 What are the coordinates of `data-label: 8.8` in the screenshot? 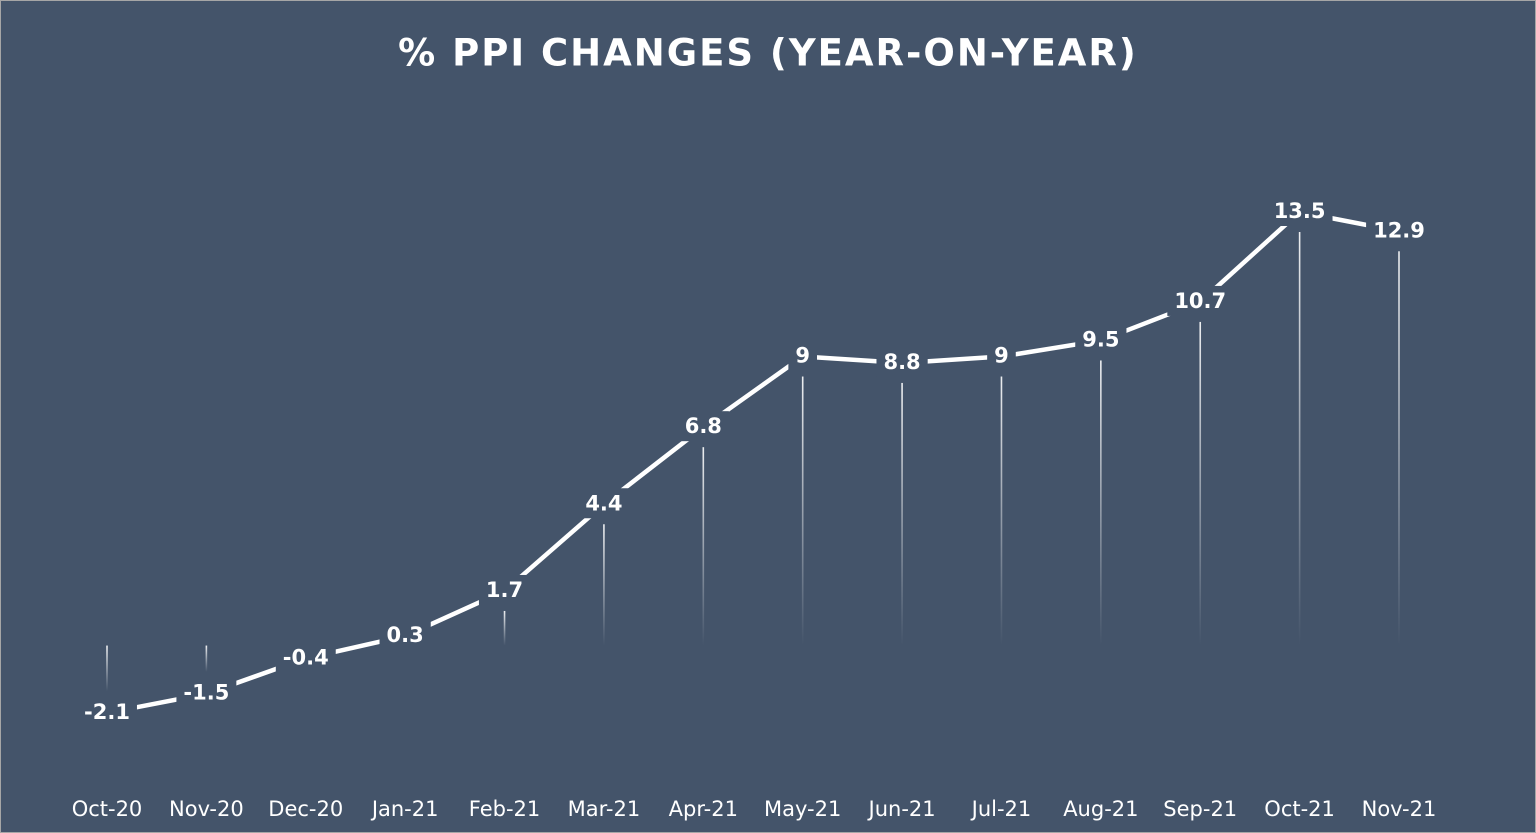 It's located at (901, 362).